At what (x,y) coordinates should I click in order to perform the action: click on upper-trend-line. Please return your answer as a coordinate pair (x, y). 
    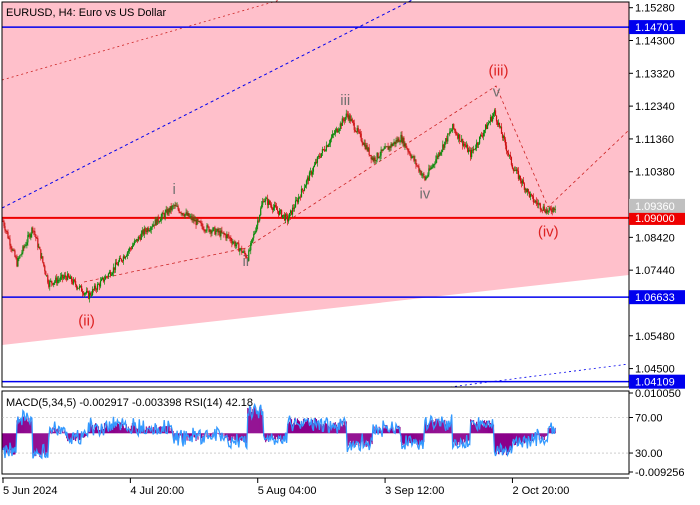
    Looking at the image, I should click on (141, 40).